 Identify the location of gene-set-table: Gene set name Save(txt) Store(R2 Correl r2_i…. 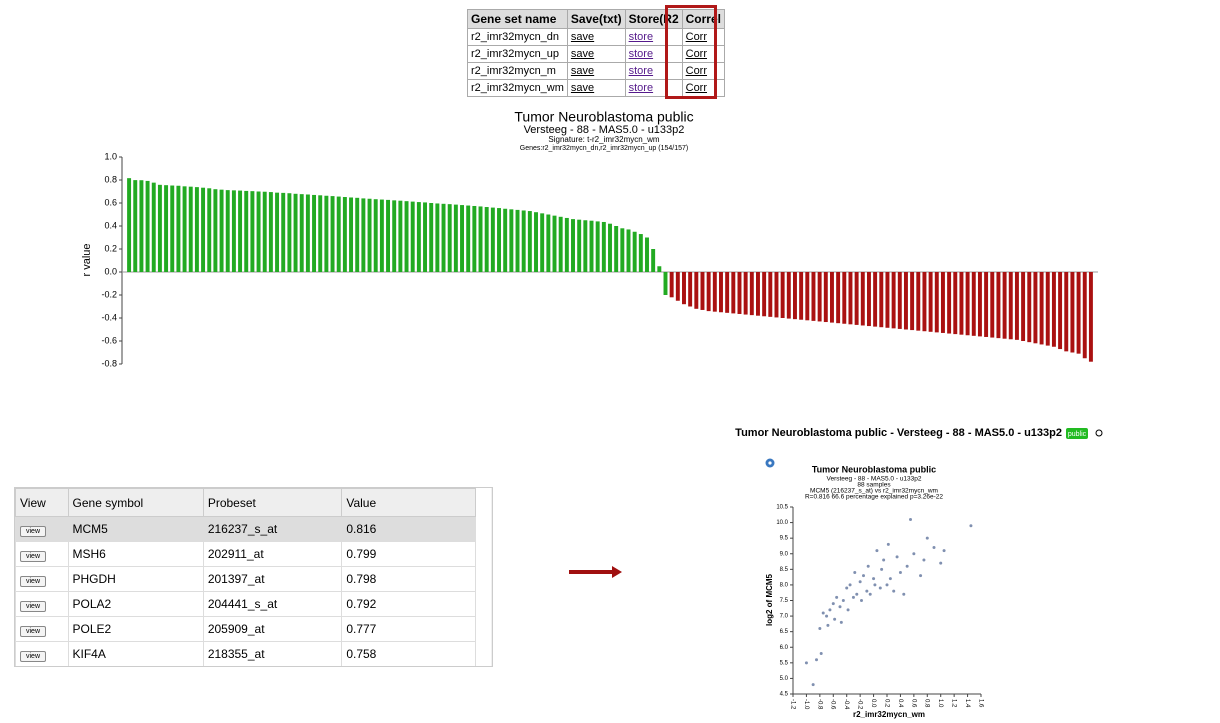
(596, 53).